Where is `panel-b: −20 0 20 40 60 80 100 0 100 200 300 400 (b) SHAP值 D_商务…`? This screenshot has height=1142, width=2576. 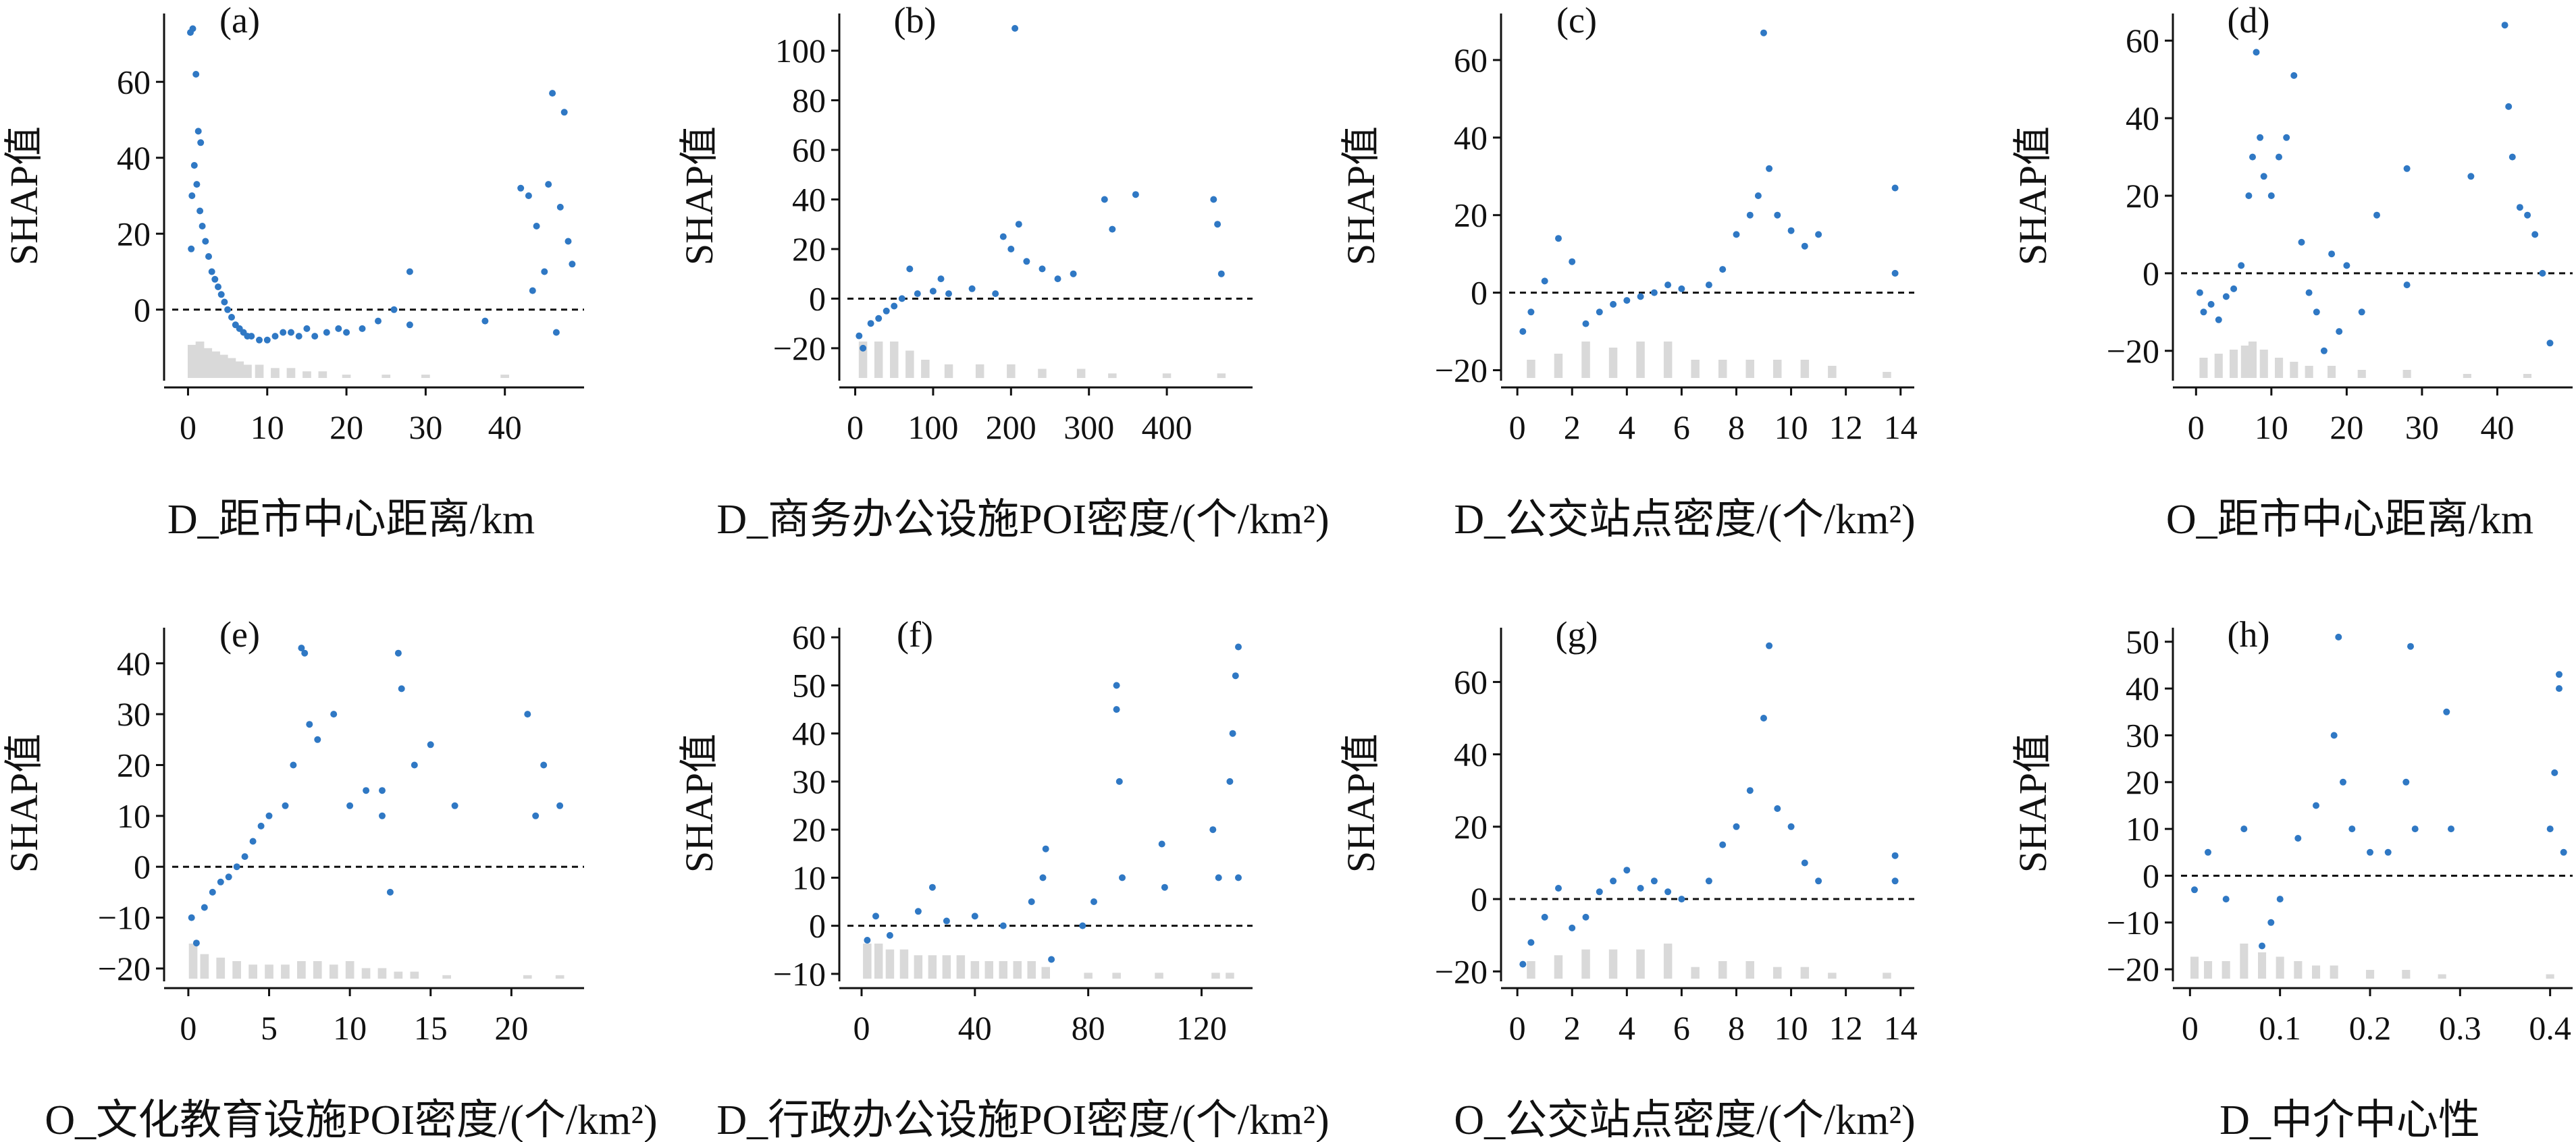
panel-b: −20 0 20 40 60 80 100 0 100 200 300 400 (b) SHAP值 D_商务… is located at coordinates (1004, 271).